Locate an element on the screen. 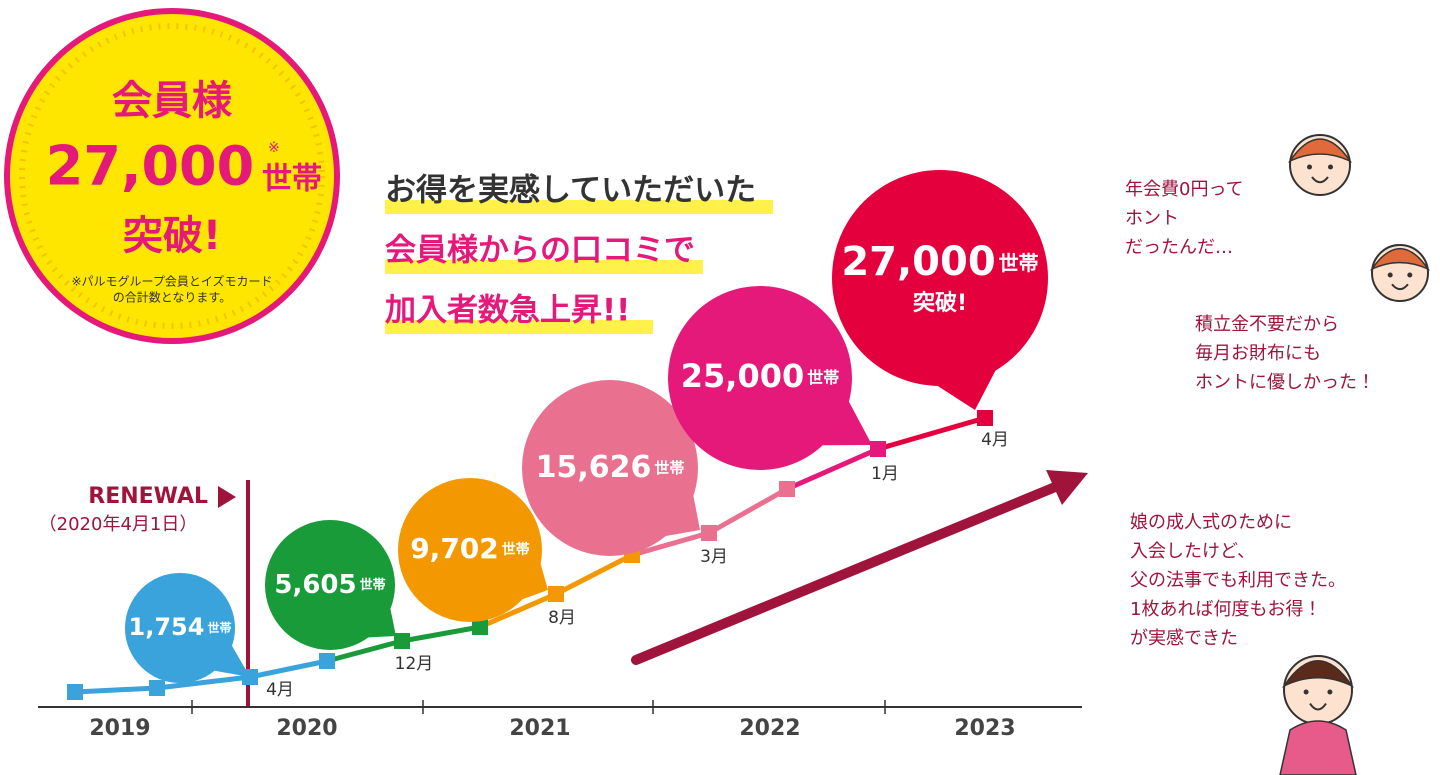  bubble-value: 27,000 世帯 is located at coordinates (939, 262).